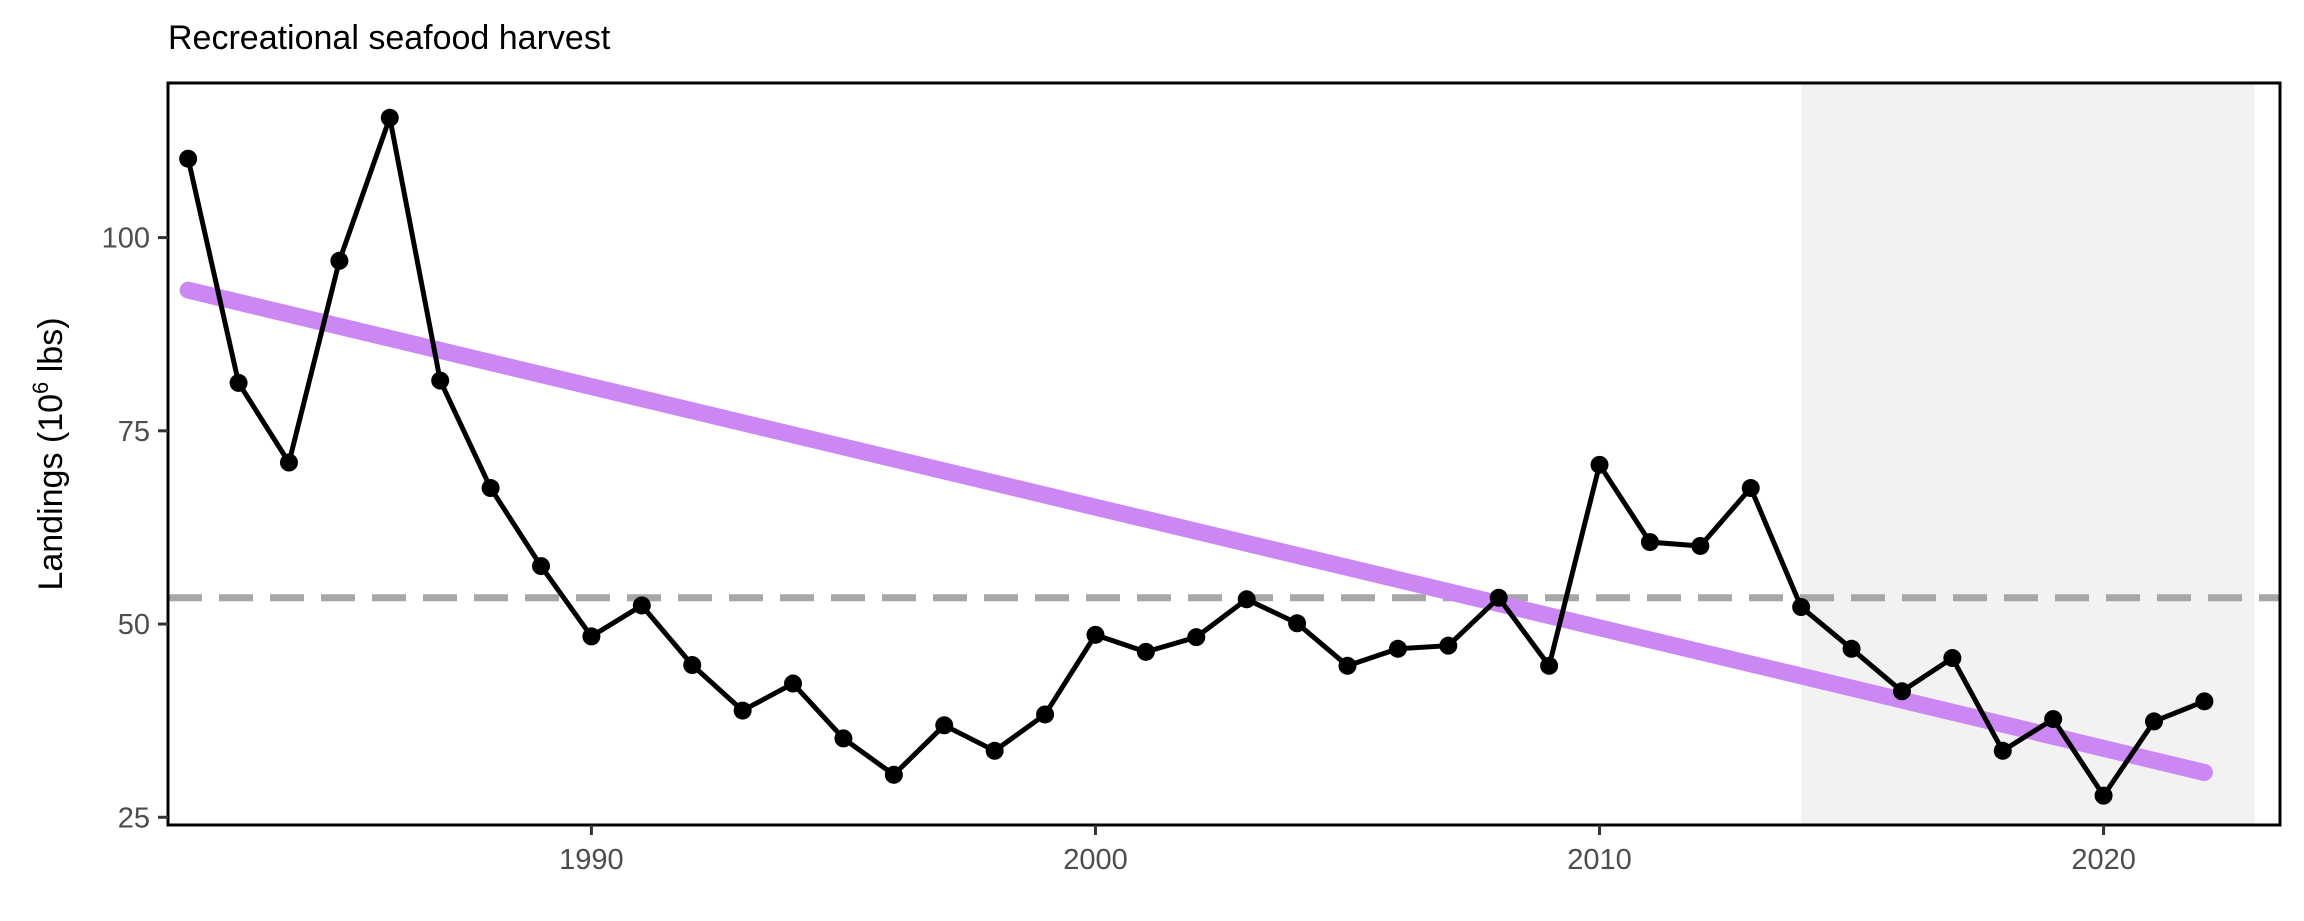 Image resolution: width=2304 pixels, height=921 pixels. What do you see at coordinates (1347, 665) in the screenshot?
I see `data-point-2005` at bounding box center [1347, 665].